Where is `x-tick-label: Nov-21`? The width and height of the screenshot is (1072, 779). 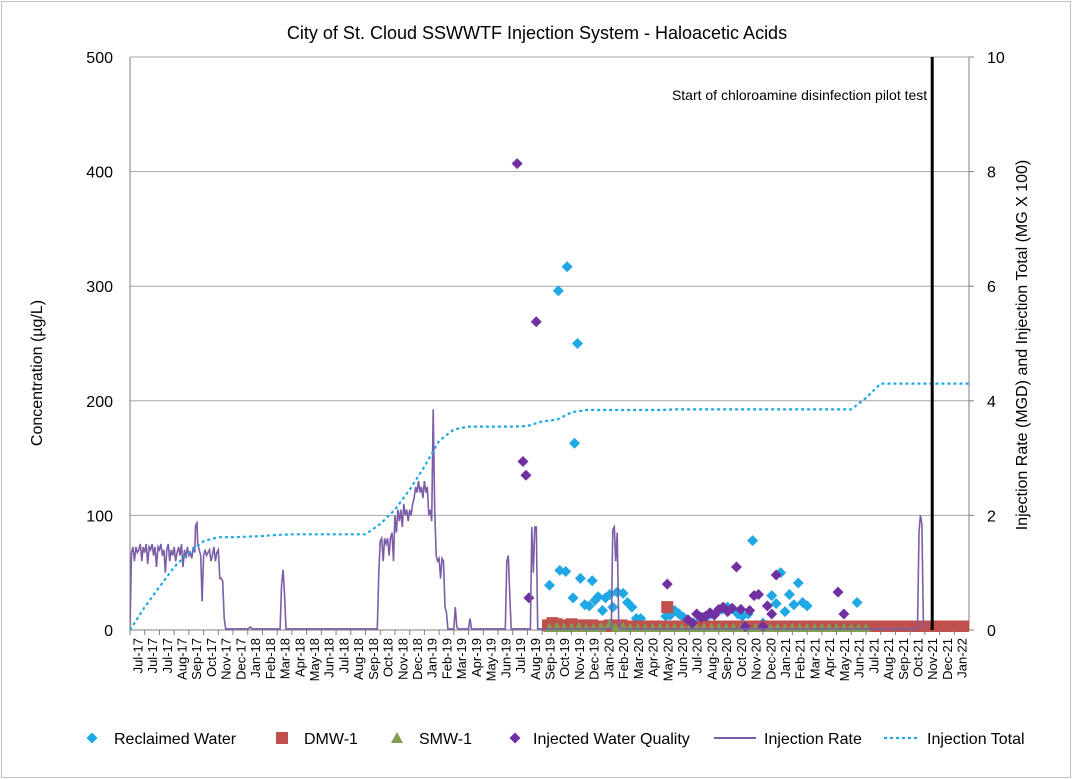
x-tick-label: Nov-21 is located at coordinates (932, 659).